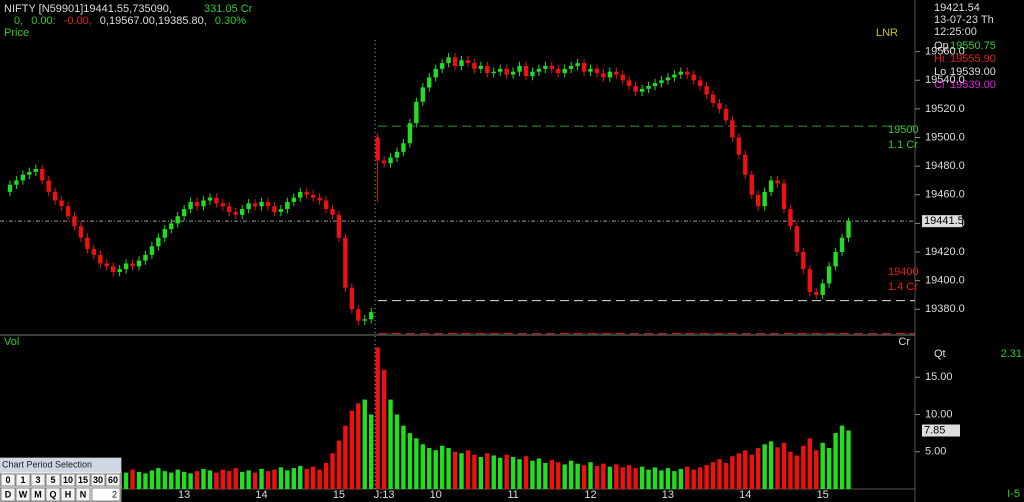  What do you see at coordinates (944, 221) in the screenshot?
I see `last-price-label: 19441.5` at bounding box center [944, 221].